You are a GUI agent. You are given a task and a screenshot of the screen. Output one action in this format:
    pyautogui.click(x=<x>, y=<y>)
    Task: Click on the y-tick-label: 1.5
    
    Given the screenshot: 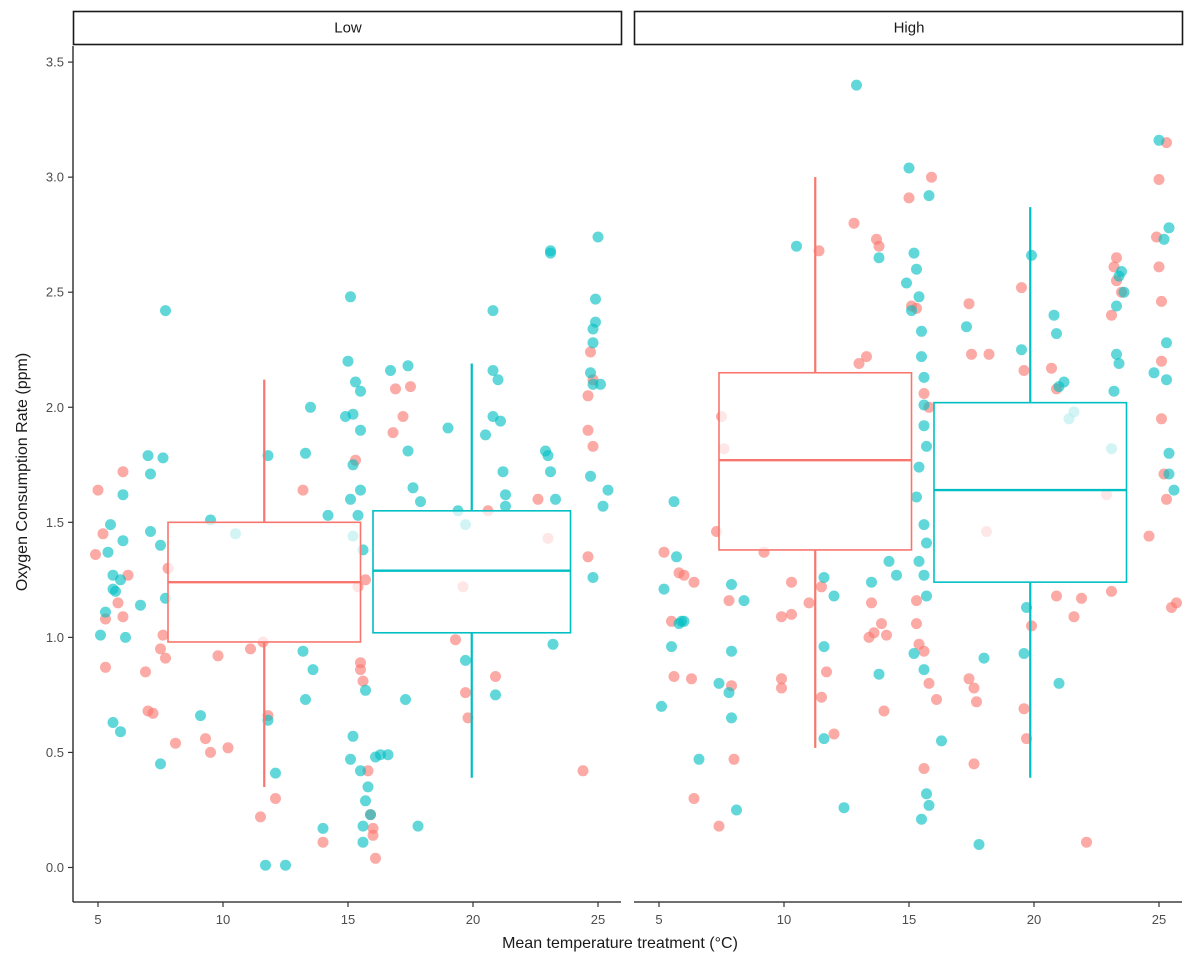 What is the action you would take?
    pyautogui.click(x=55, y=522)
    